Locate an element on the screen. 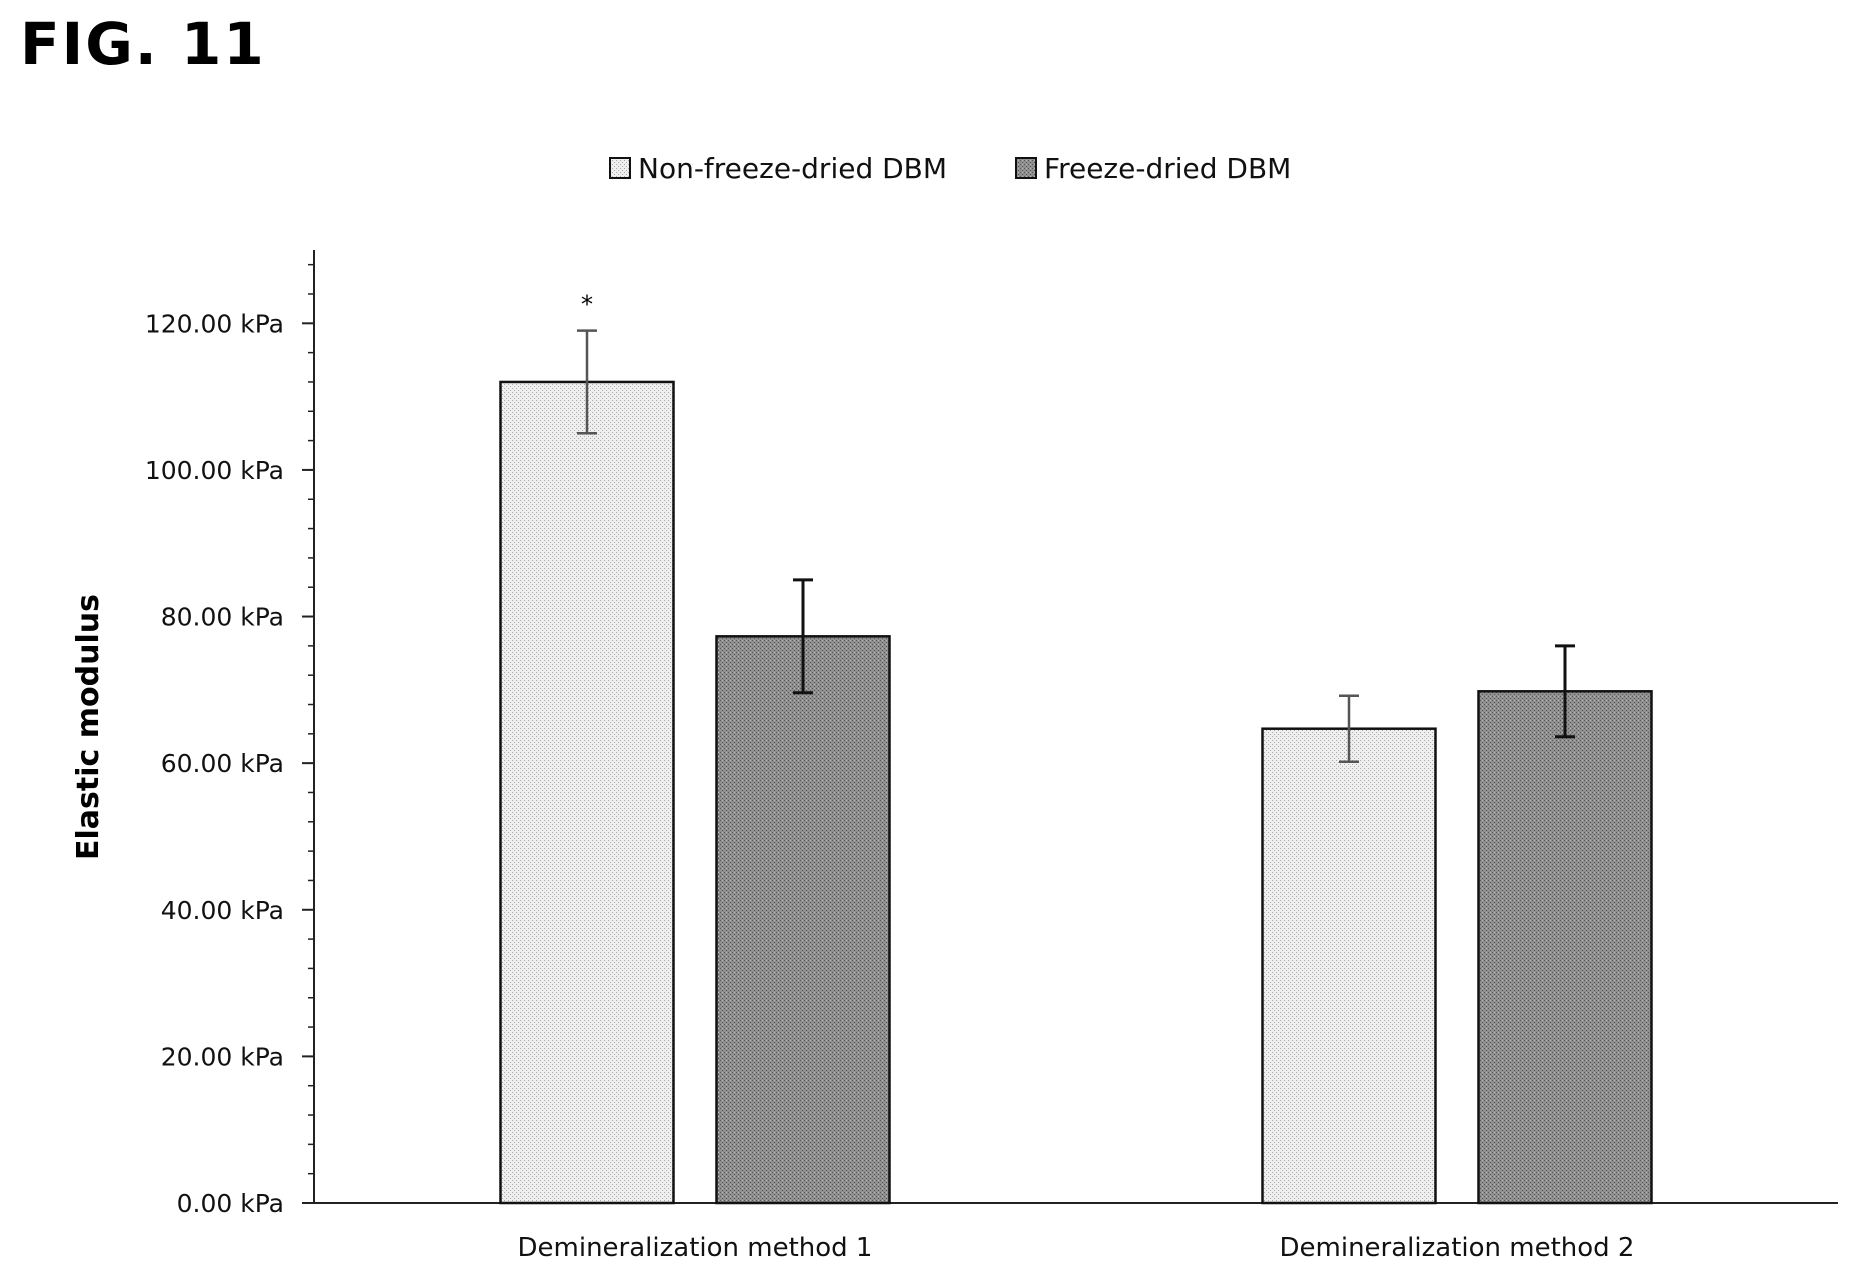  figure-label: FIG. 11 is located at coordinates (143, 44).